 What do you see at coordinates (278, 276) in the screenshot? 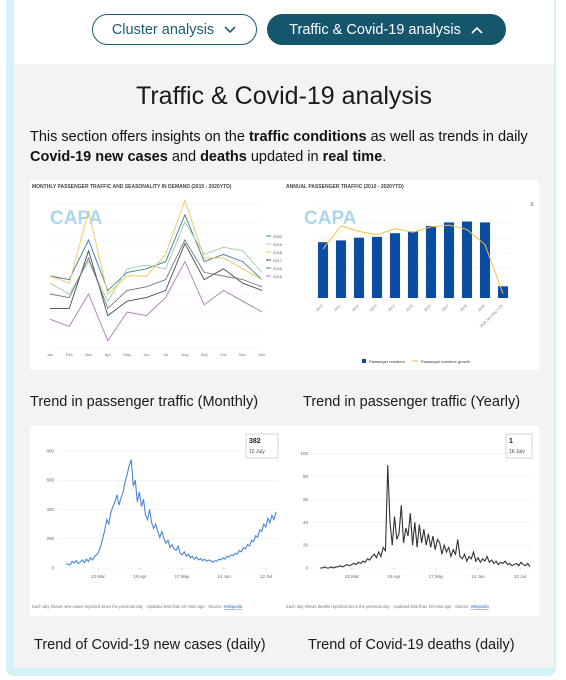
I see `legend-label: 2015` at bounding box center [278, 276].